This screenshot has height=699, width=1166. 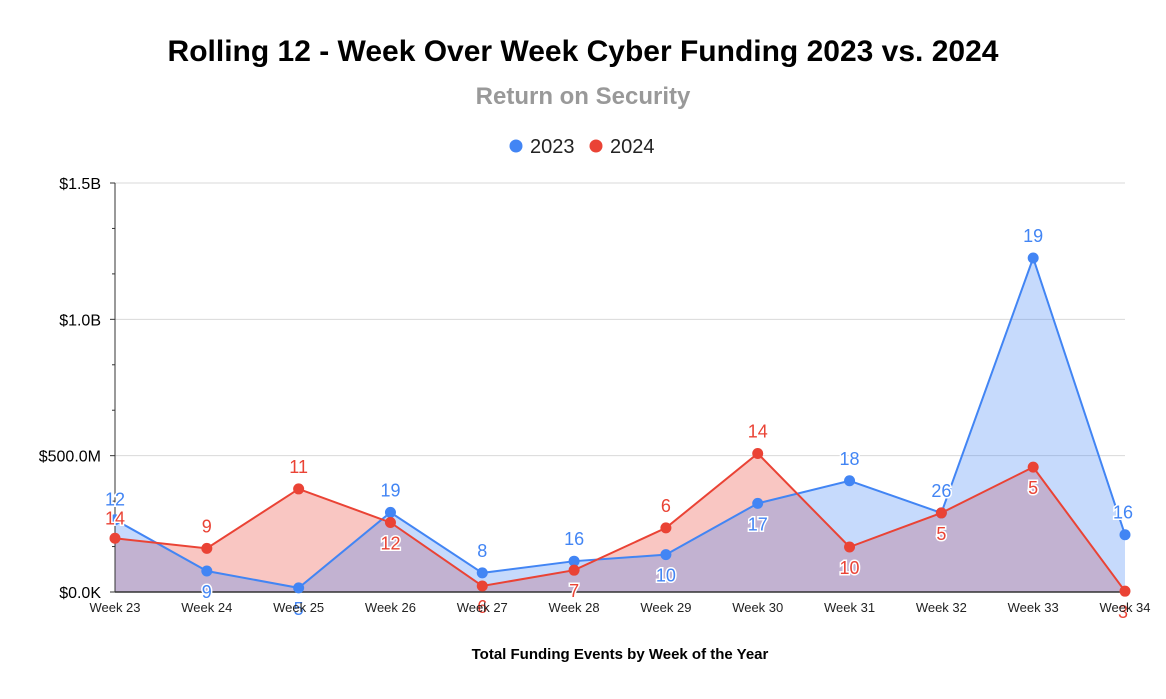 I want to click on x-tick-label-8: Week 31, so click(x=849, y=607).